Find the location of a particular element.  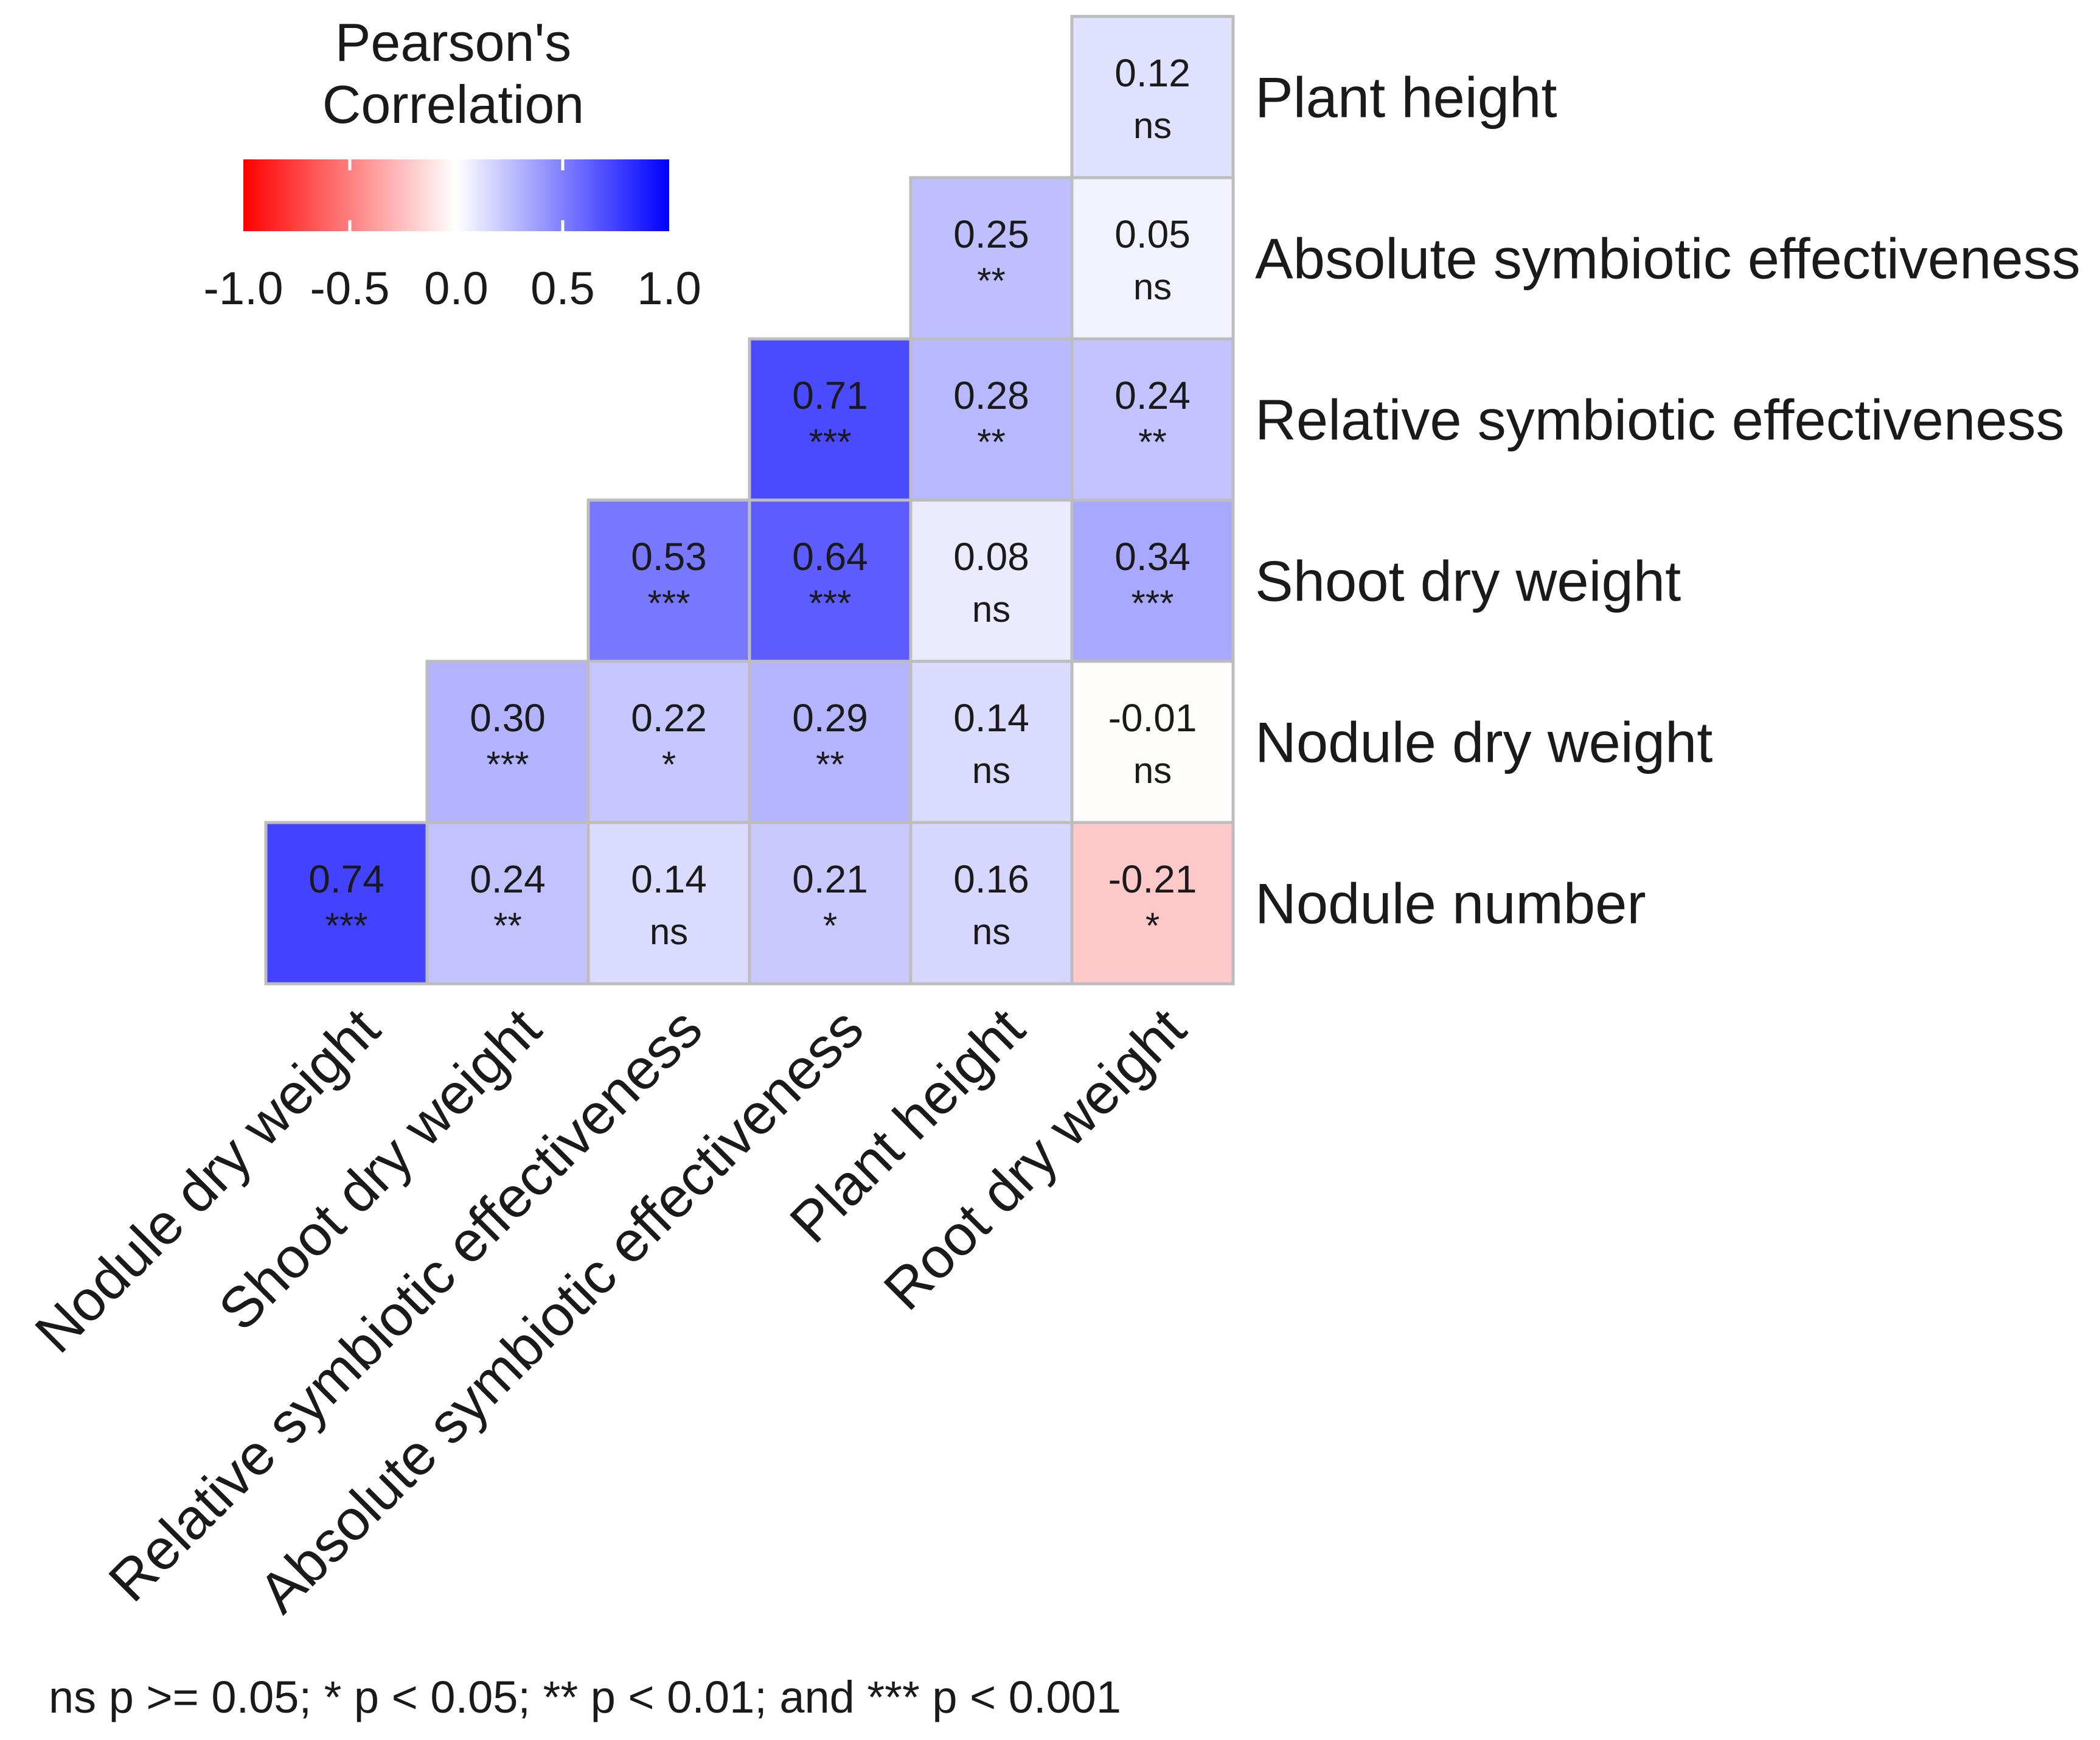

color-legend: Pearson's Correlation -1.0 -0.5 0.0 0.5 1.0 is located at coordinates (452, 163).